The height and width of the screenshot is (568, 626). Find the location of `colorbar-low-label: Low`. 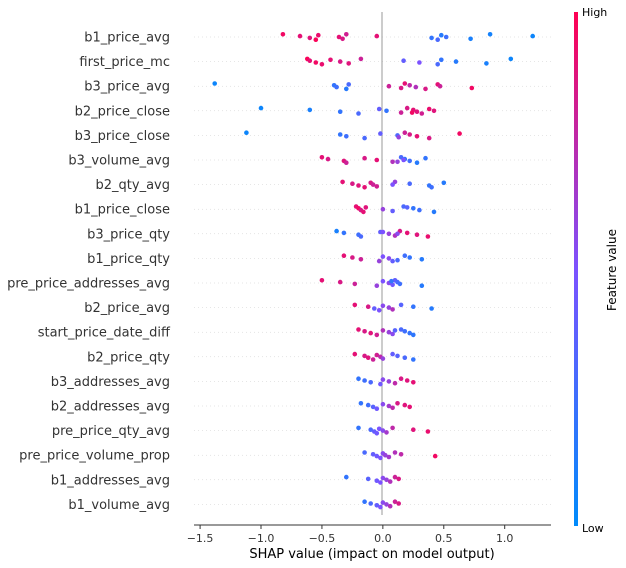

colorbar-low-label: Low is located at coordinates (593, 528).